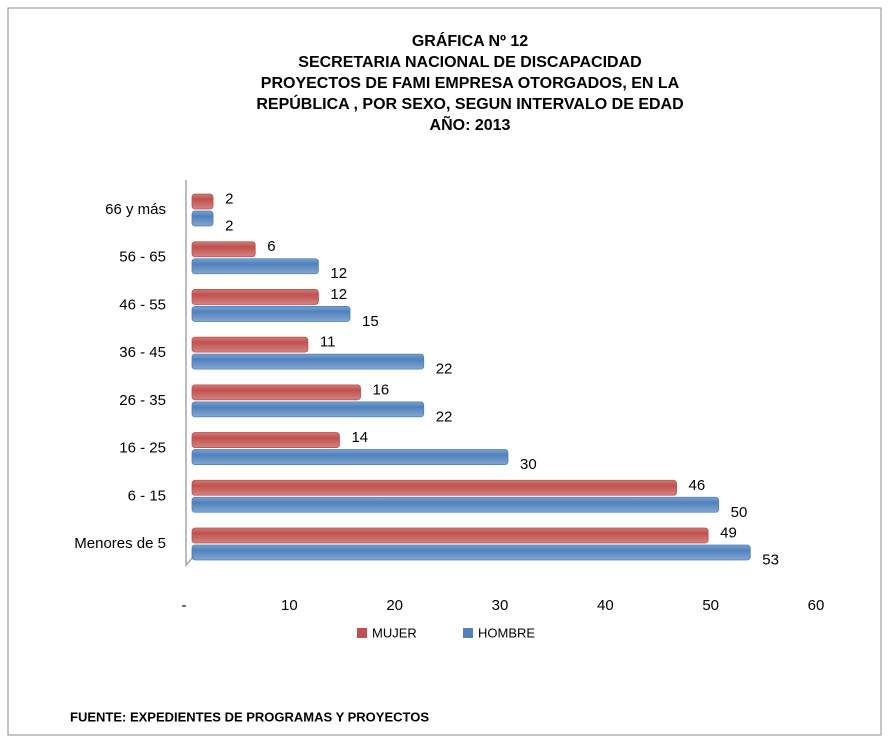 This screenshot has height=744, width=890. I want to click on y-tick-label: 56 - 65, so click(142, 257).